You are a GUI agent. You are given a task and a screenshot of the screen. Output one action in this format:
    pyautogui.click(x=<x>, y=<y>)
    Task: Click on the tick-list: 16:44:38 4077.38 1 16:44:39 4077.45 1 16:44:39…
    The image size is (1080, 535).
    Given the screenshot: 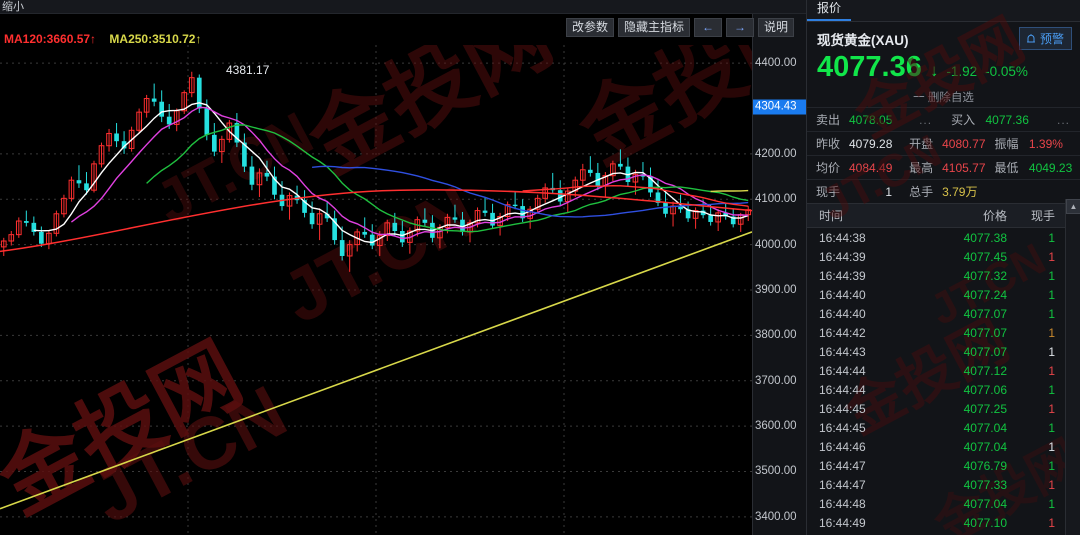 What is the action you would take?
    pyautogui.click(x=943, y=380)
    